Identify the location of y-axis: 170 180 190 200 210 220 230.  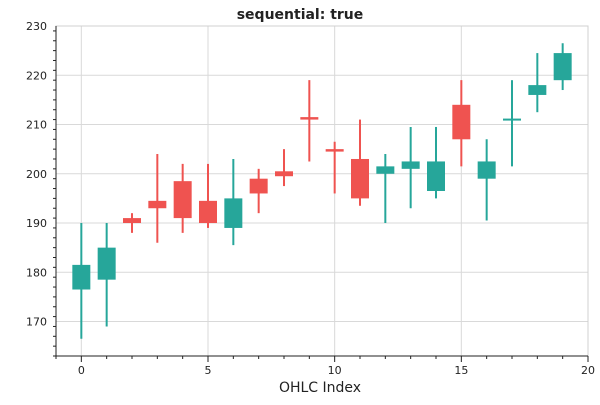
(41, 188).